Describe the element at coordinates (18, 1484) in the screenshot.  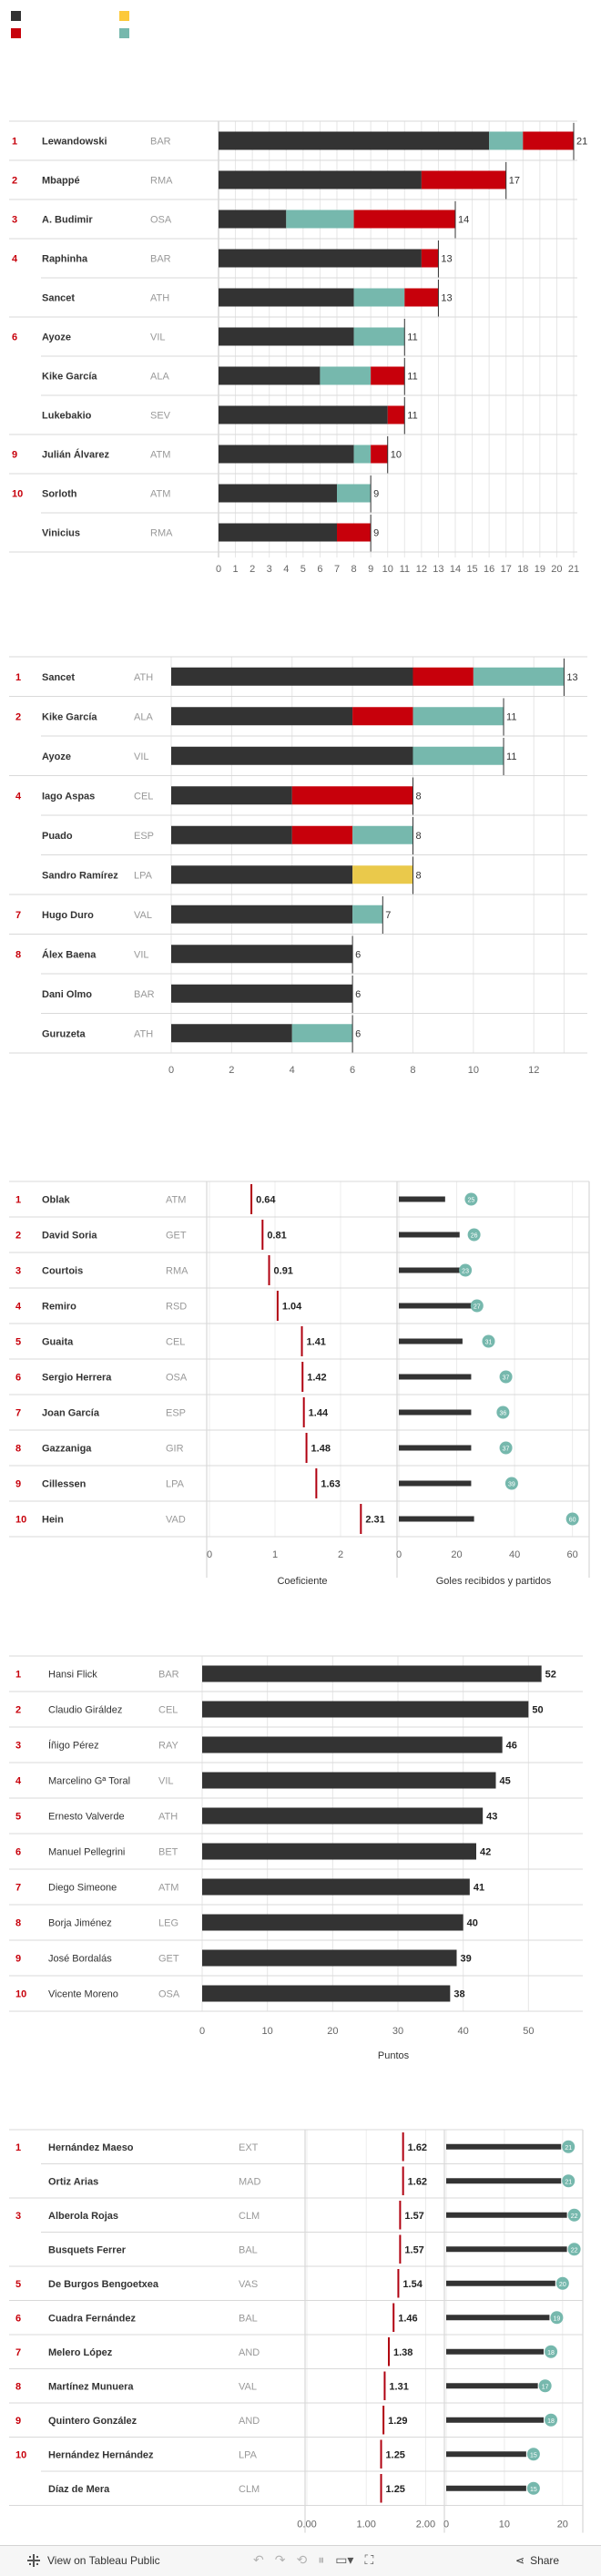
I see `rank-label: 9` at that location.